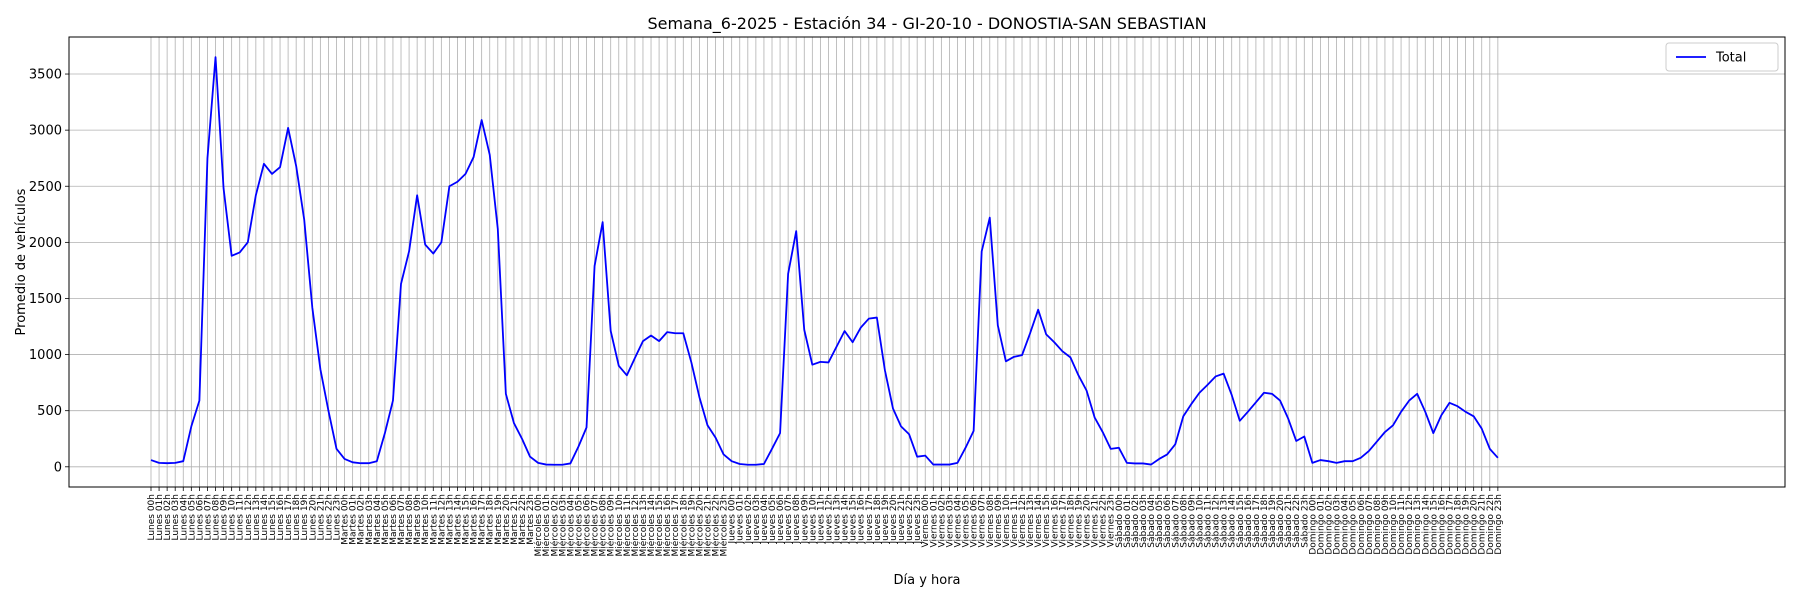 The image size is (1800, 604). What do you see at coordinates (1386, 524) in the screenshot?
I see `x-tick-label: Domingo 09h` at bounding box center [1386, 524].